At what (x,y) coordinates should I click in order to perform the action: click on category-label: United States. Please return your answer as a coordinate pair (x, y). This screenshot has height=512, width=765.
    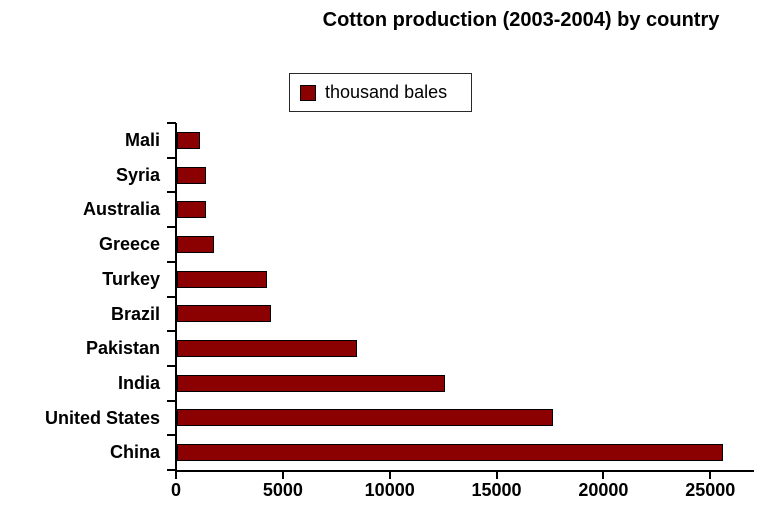
    Looking at the image, I should click on (102, 417).